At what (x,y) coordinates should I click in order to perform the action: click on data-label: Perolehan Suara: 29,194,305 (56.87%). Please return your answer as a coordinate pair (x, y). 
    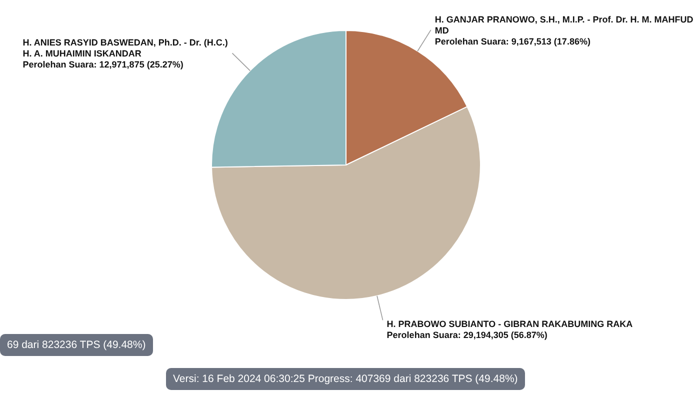
    Looking at the image, I should click on (467, 335).